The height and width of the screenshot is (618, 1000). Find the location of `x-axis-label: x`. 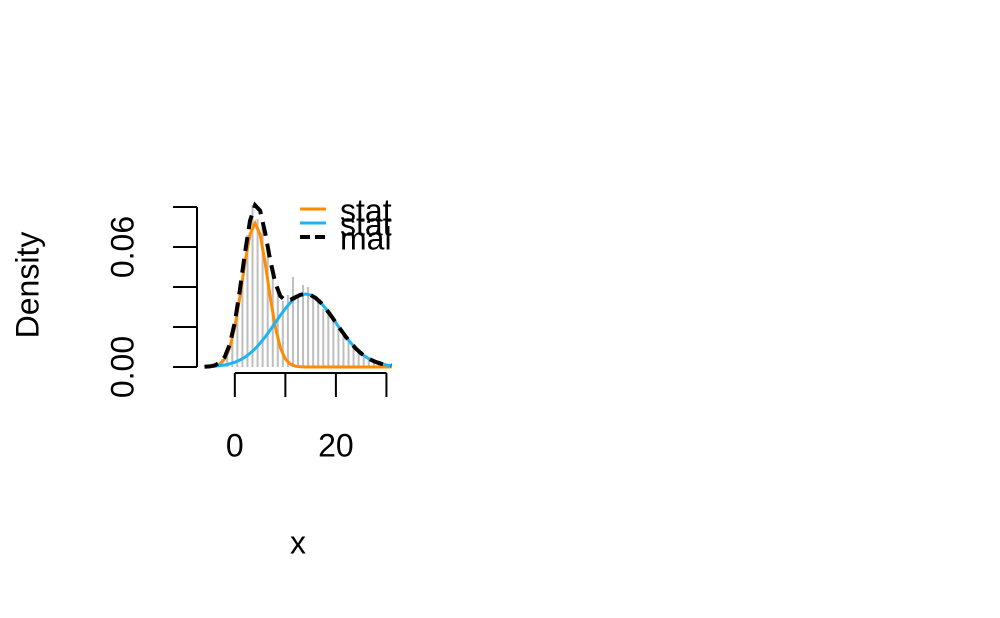

x-axis-label: x is located at coordinates (298, 542).